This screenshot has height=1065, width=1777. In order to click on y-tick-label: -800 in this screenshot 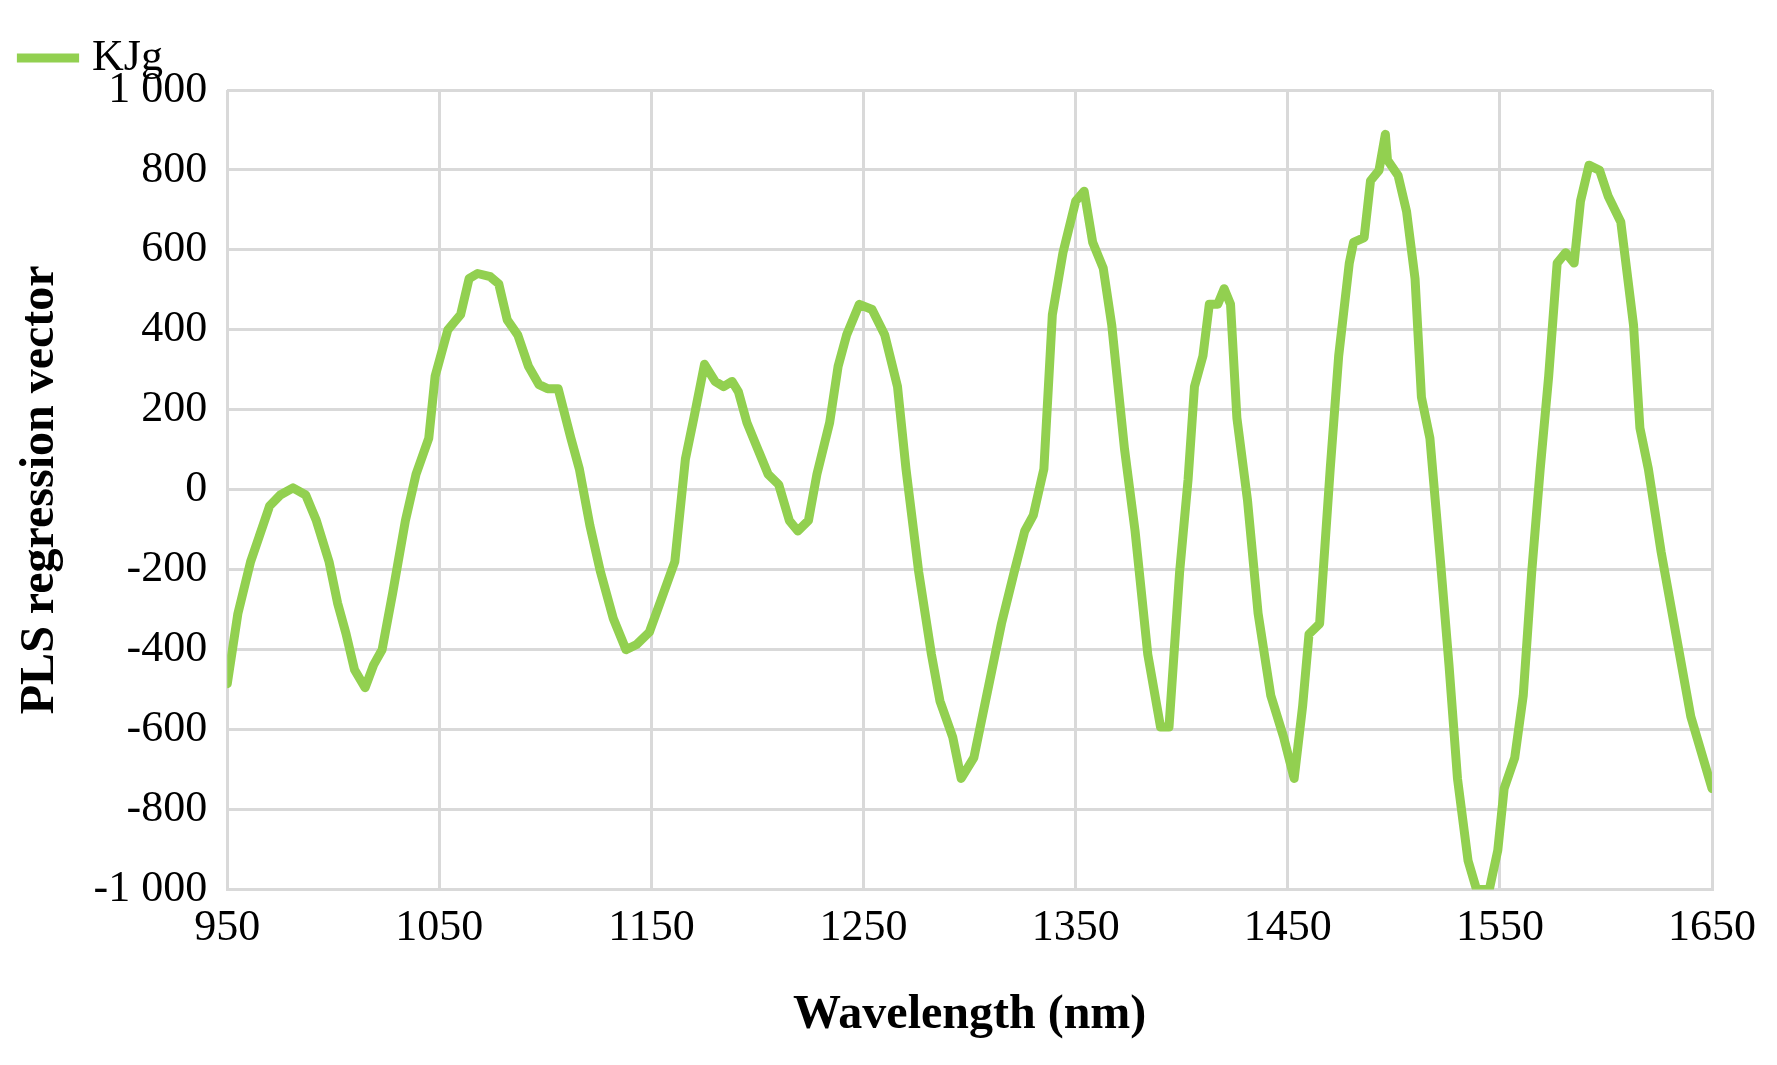, I will do `click(167, 807)`.